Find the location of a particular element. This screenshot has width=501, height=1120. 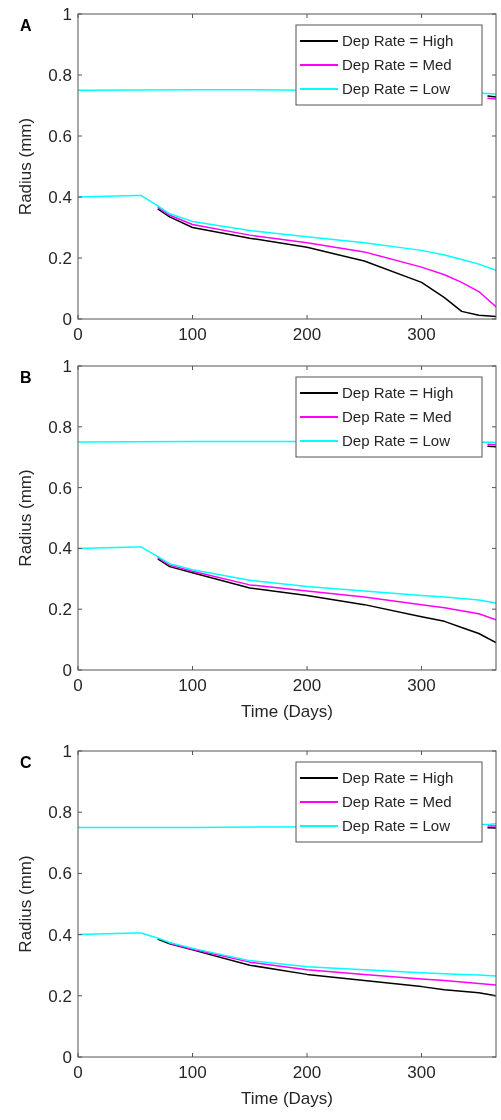

chart-title: C is located at coordinates (26, 762).